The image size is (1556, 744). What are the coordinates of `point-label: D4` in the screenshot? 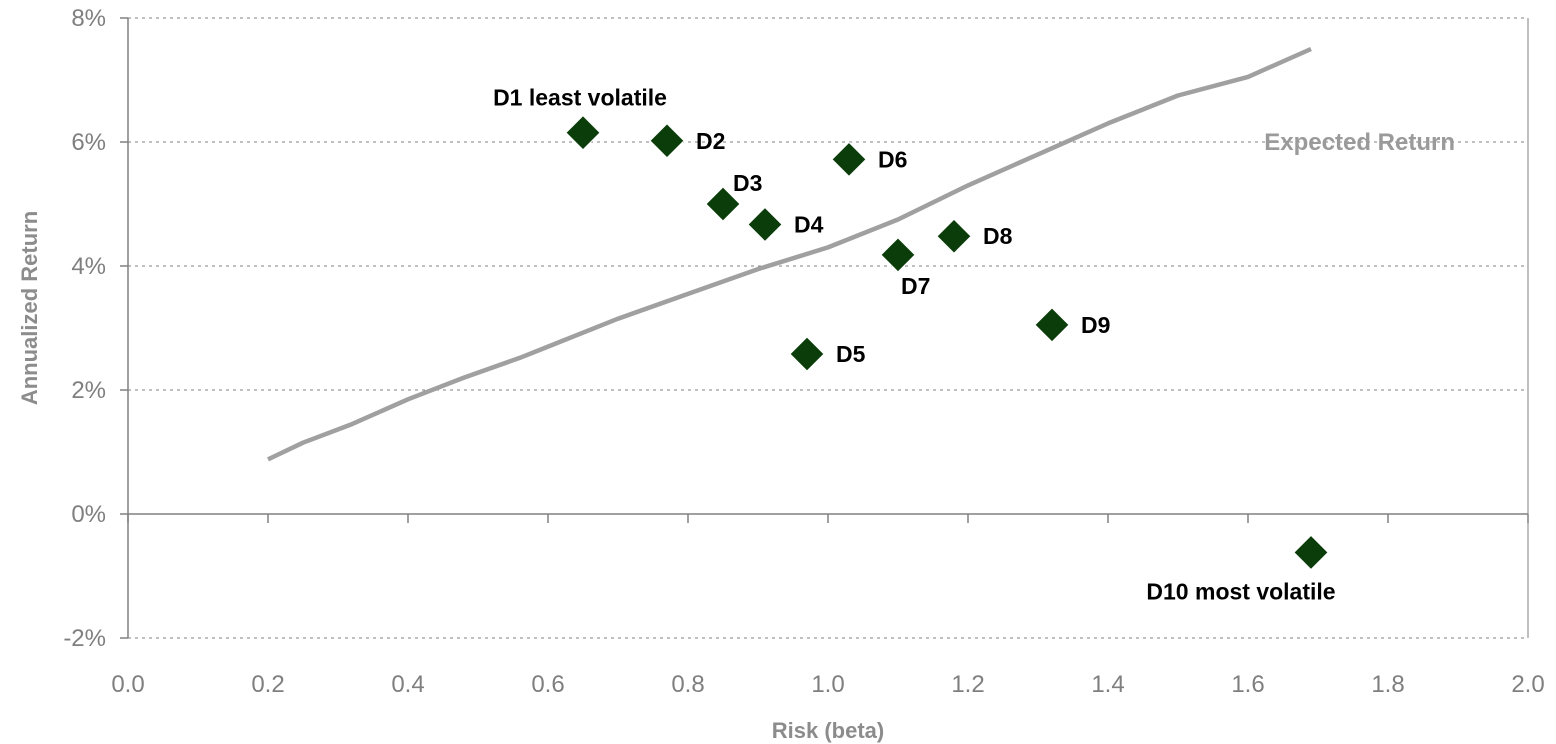 It's located at (809, 224).